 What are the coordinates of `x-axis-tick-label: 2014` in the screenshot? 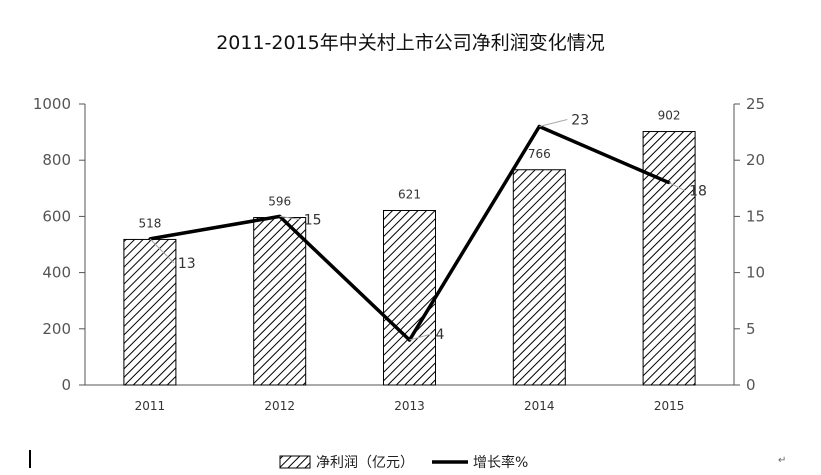 It's located at (539, 406).